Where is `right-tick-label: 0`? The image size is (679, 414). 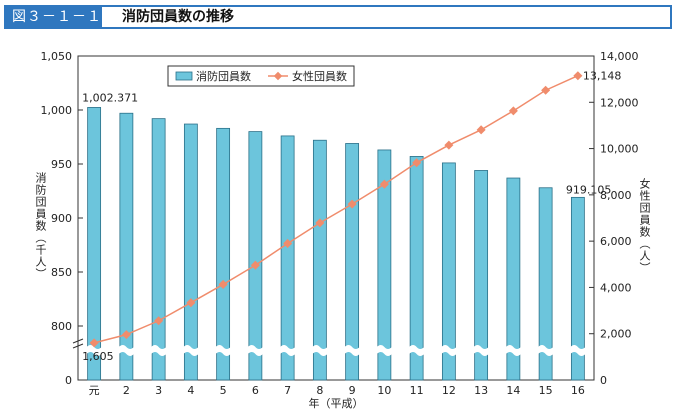
right-tick-label: 0 is located at coordinates (603, 380).